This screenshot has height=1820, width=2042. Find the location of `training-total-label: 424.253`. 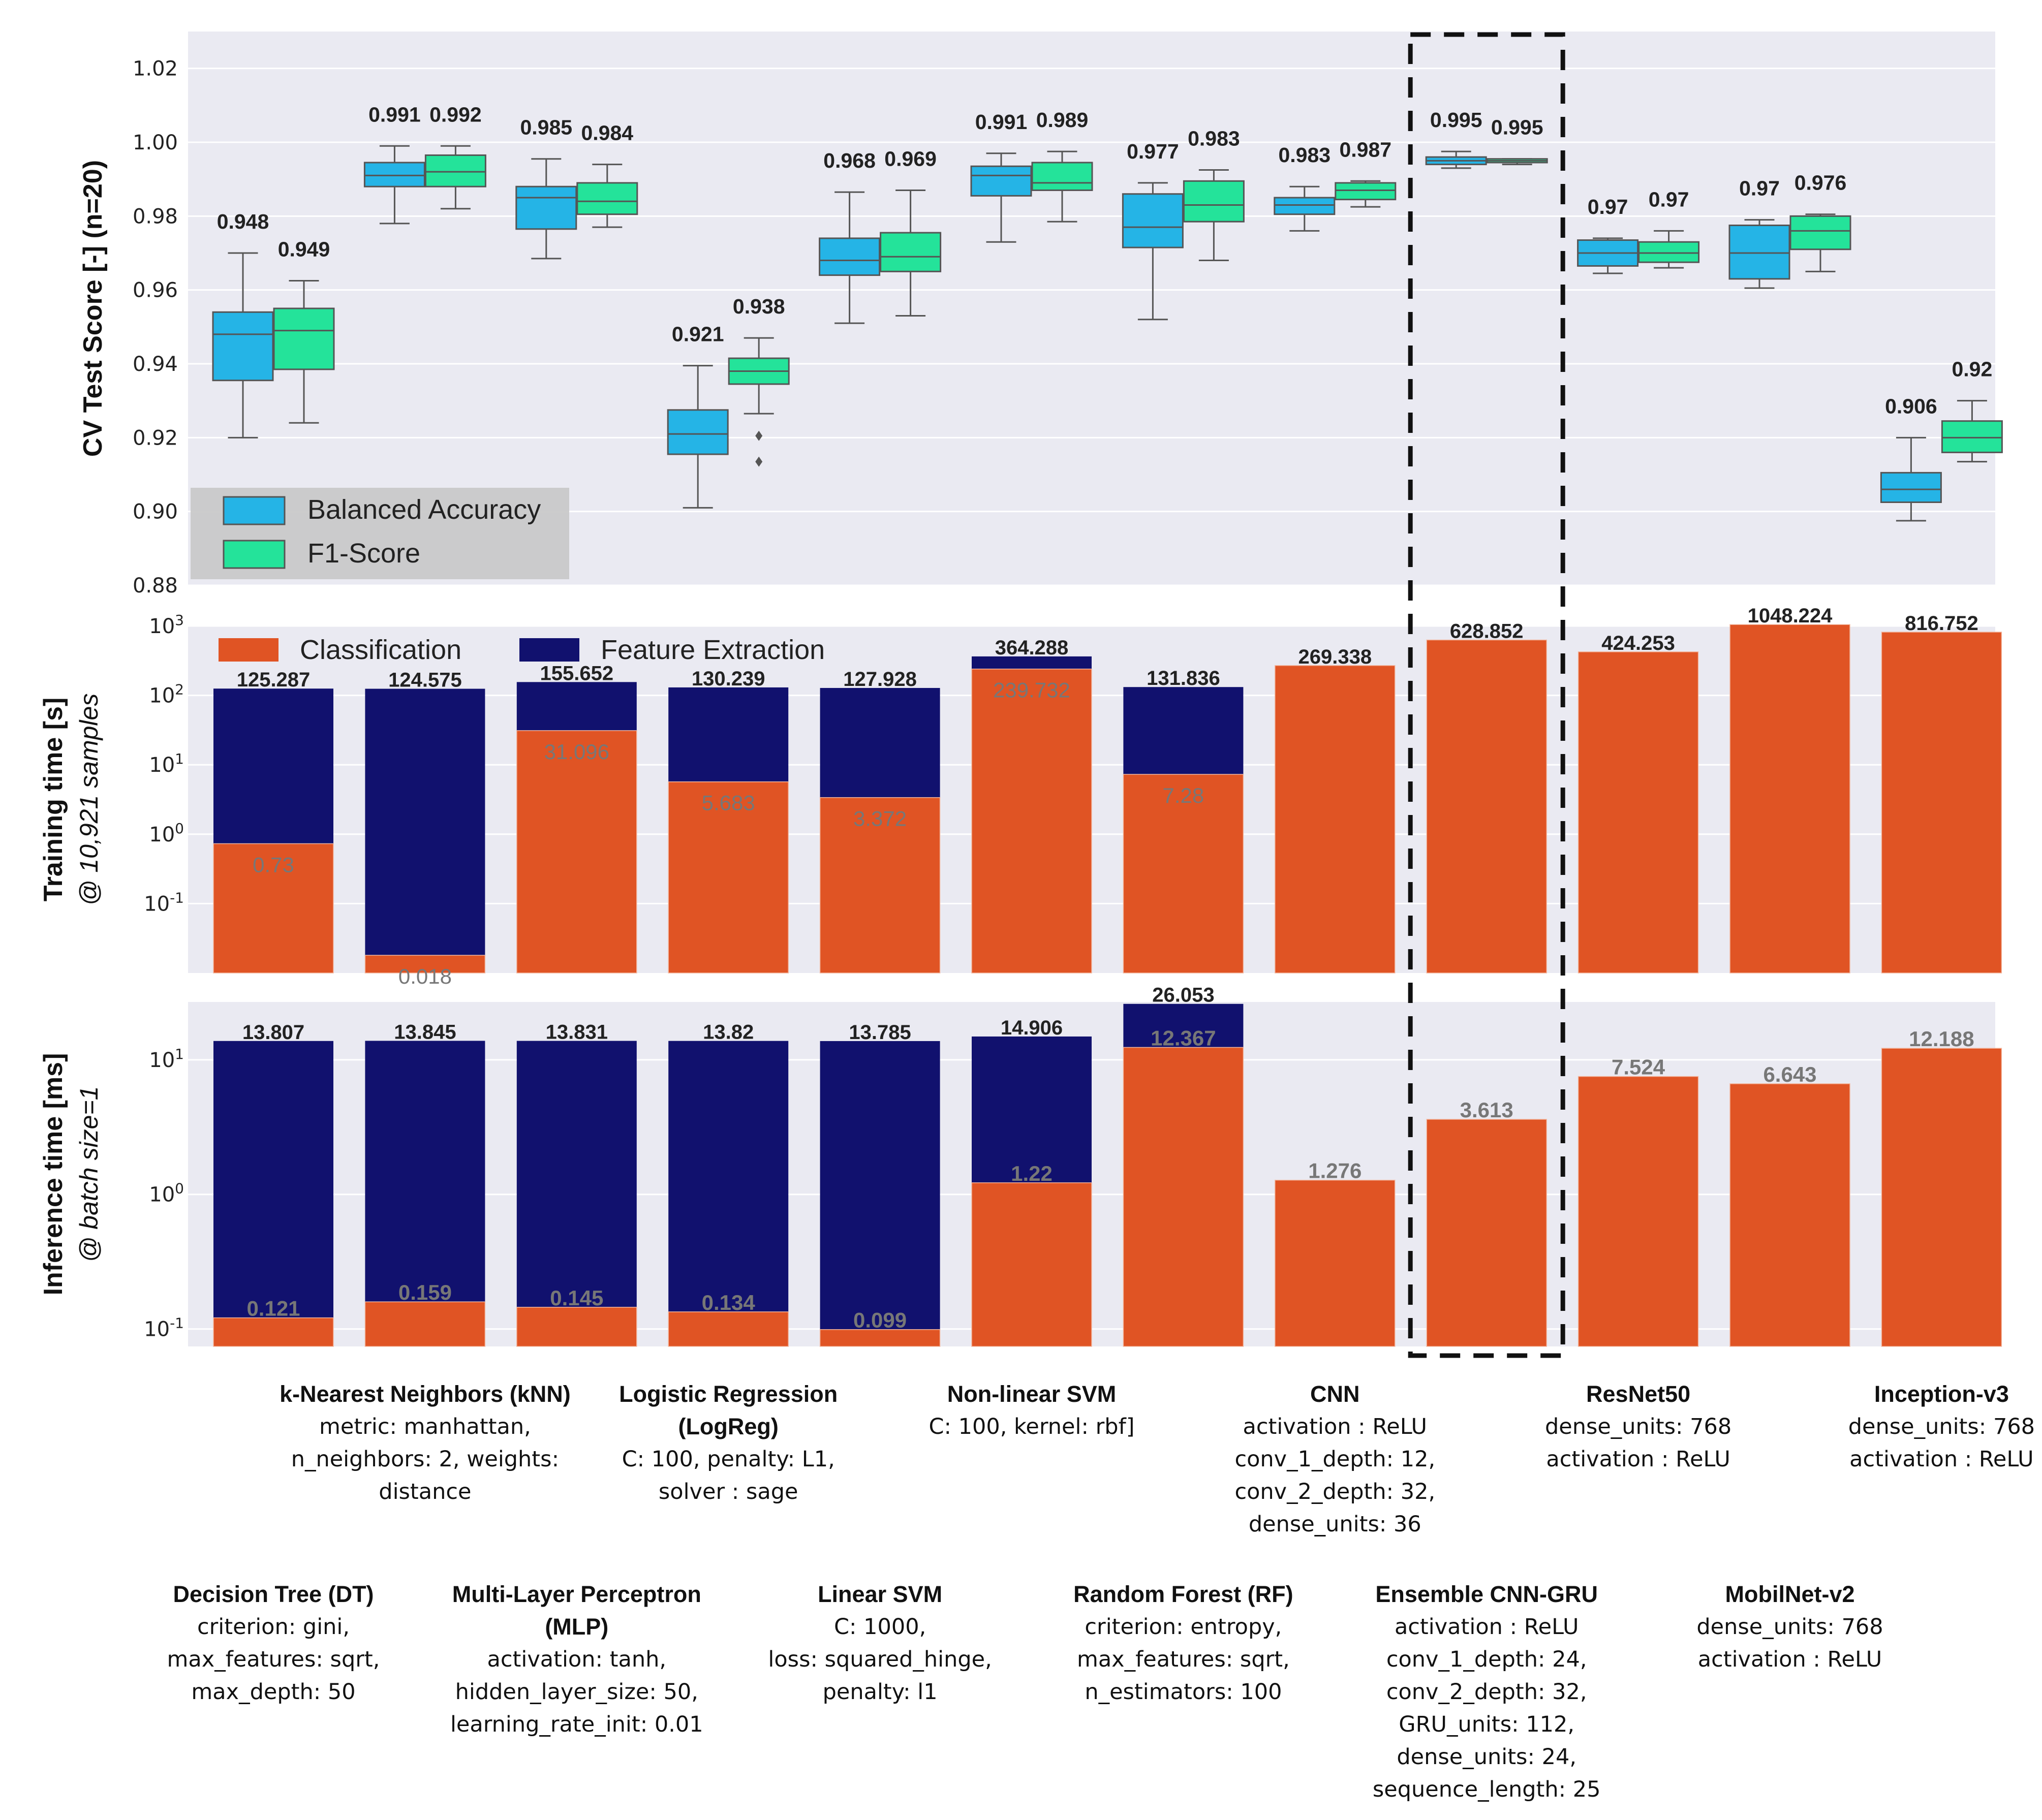

training-total-label: 424.253 is located at coordinates (1638, 643).